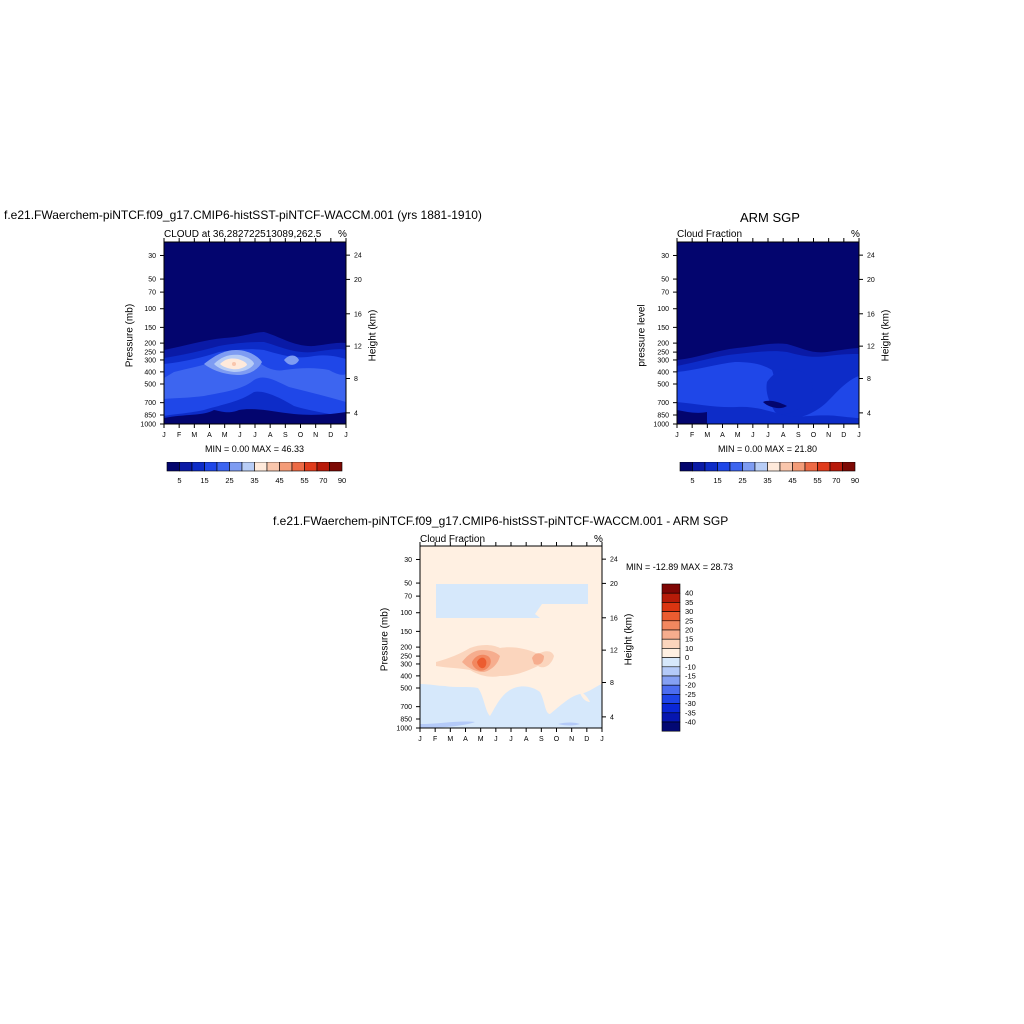 This screenshot has height=1024, width=1024. I want to click on y-tick-label: 400, so click(150, 372).